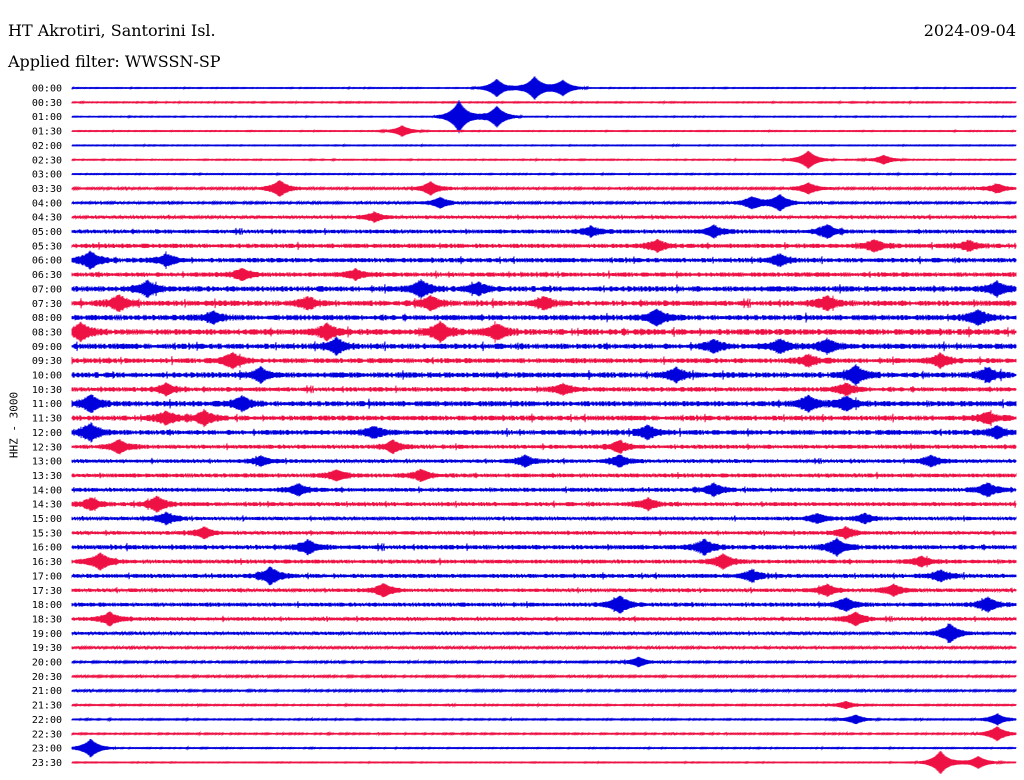 This screenshot has width=1024, height=780. What do you see at coordinates (47, 89) in the screenshot?
I see `time-tick-label: 00:00` at bounding box center [47, 89].